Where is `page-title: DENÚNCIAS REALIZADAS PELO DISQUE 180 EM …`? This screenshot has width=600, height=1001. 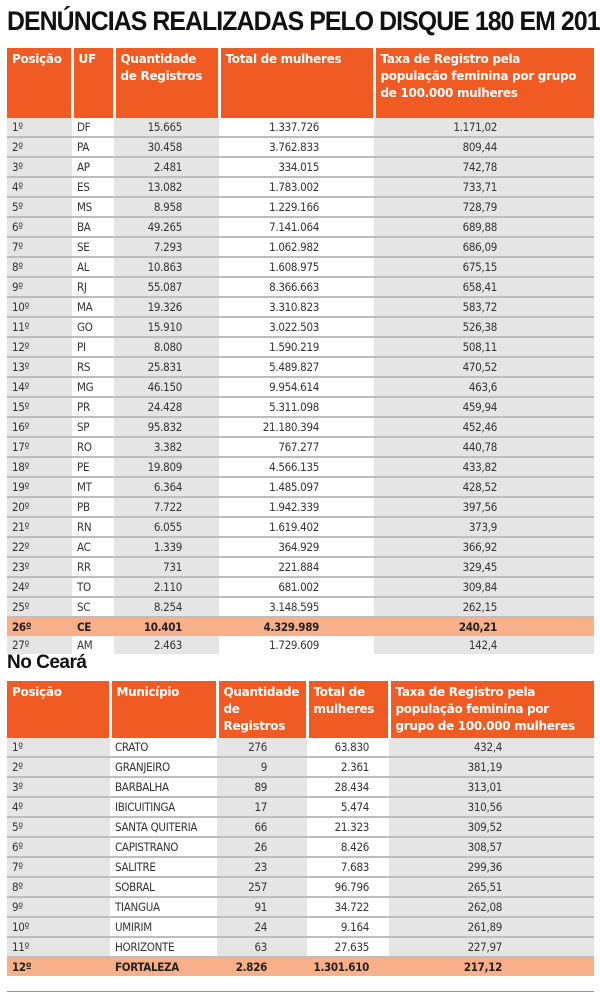 page-title: DENÚNCIAS REALIZADAS PELO DISQUE 180 EM … is located at coordinates (303, 21).